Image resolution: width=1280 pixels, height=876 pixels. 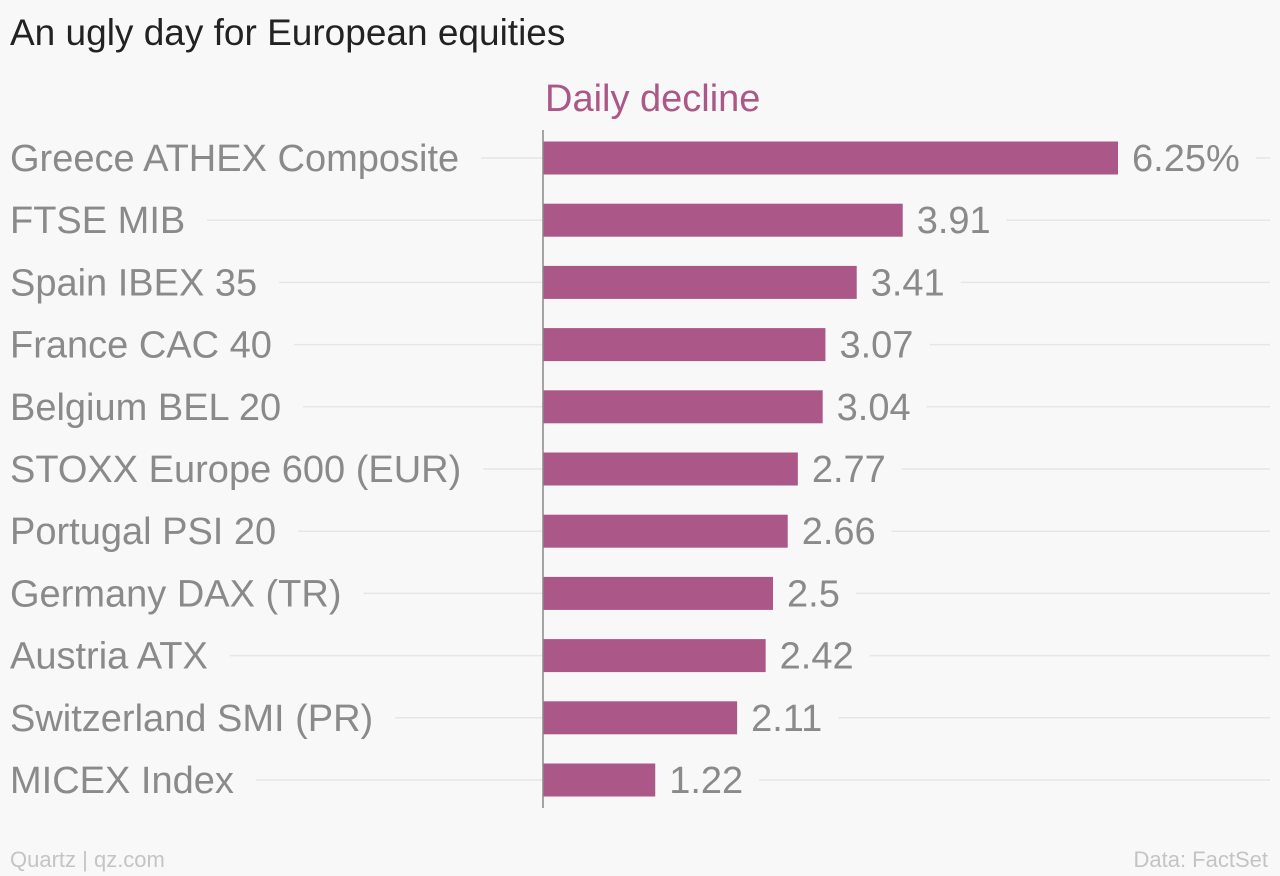 What do you see at coordinates (874, 408) in the screenshot?
I see `value-label: 3.04` at bounding box center [874, 408].